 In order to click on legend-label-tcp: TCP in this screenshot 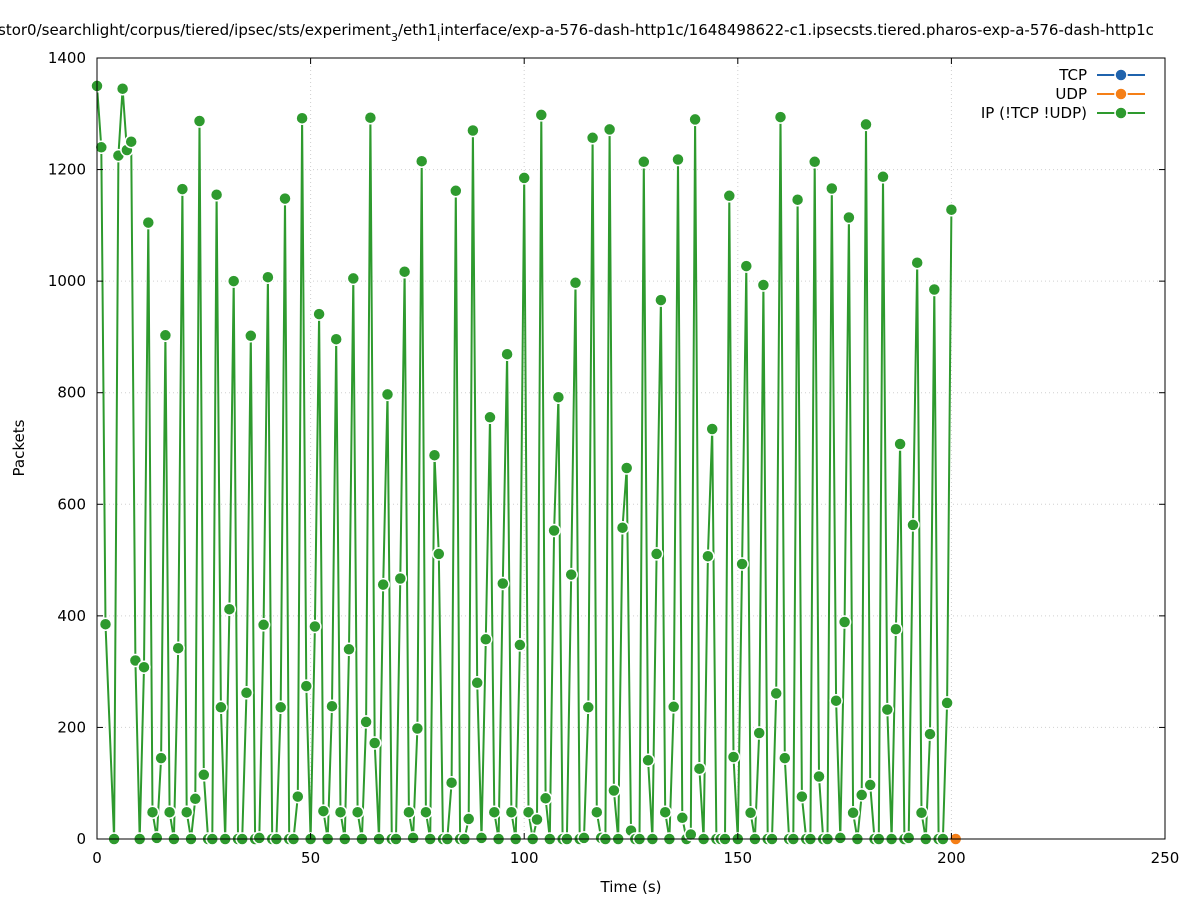, I will do `click(1072, 75)`.